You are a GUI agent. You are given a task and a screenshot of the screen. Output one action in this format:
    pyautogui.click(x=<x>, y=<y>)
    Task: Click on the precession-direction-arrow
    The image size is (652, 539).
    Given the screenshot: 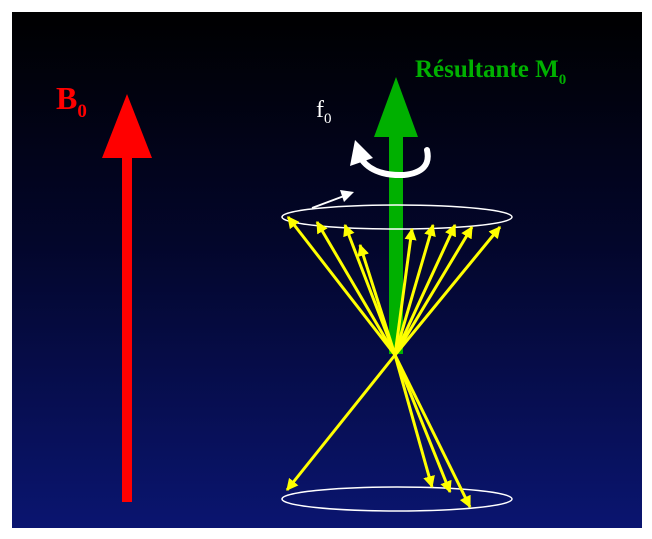 What is the action you would take?
    pyautogui.click(x=332, y=199)
    